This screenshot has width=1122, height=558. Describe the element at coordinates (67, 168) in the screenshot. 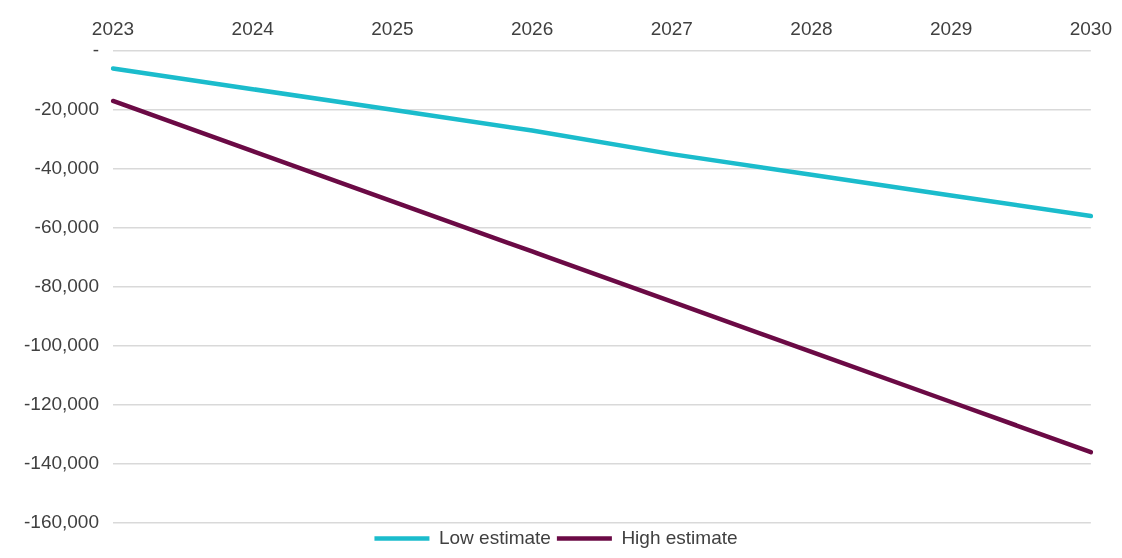

I see `y-tick-label: -40,000` at that location.